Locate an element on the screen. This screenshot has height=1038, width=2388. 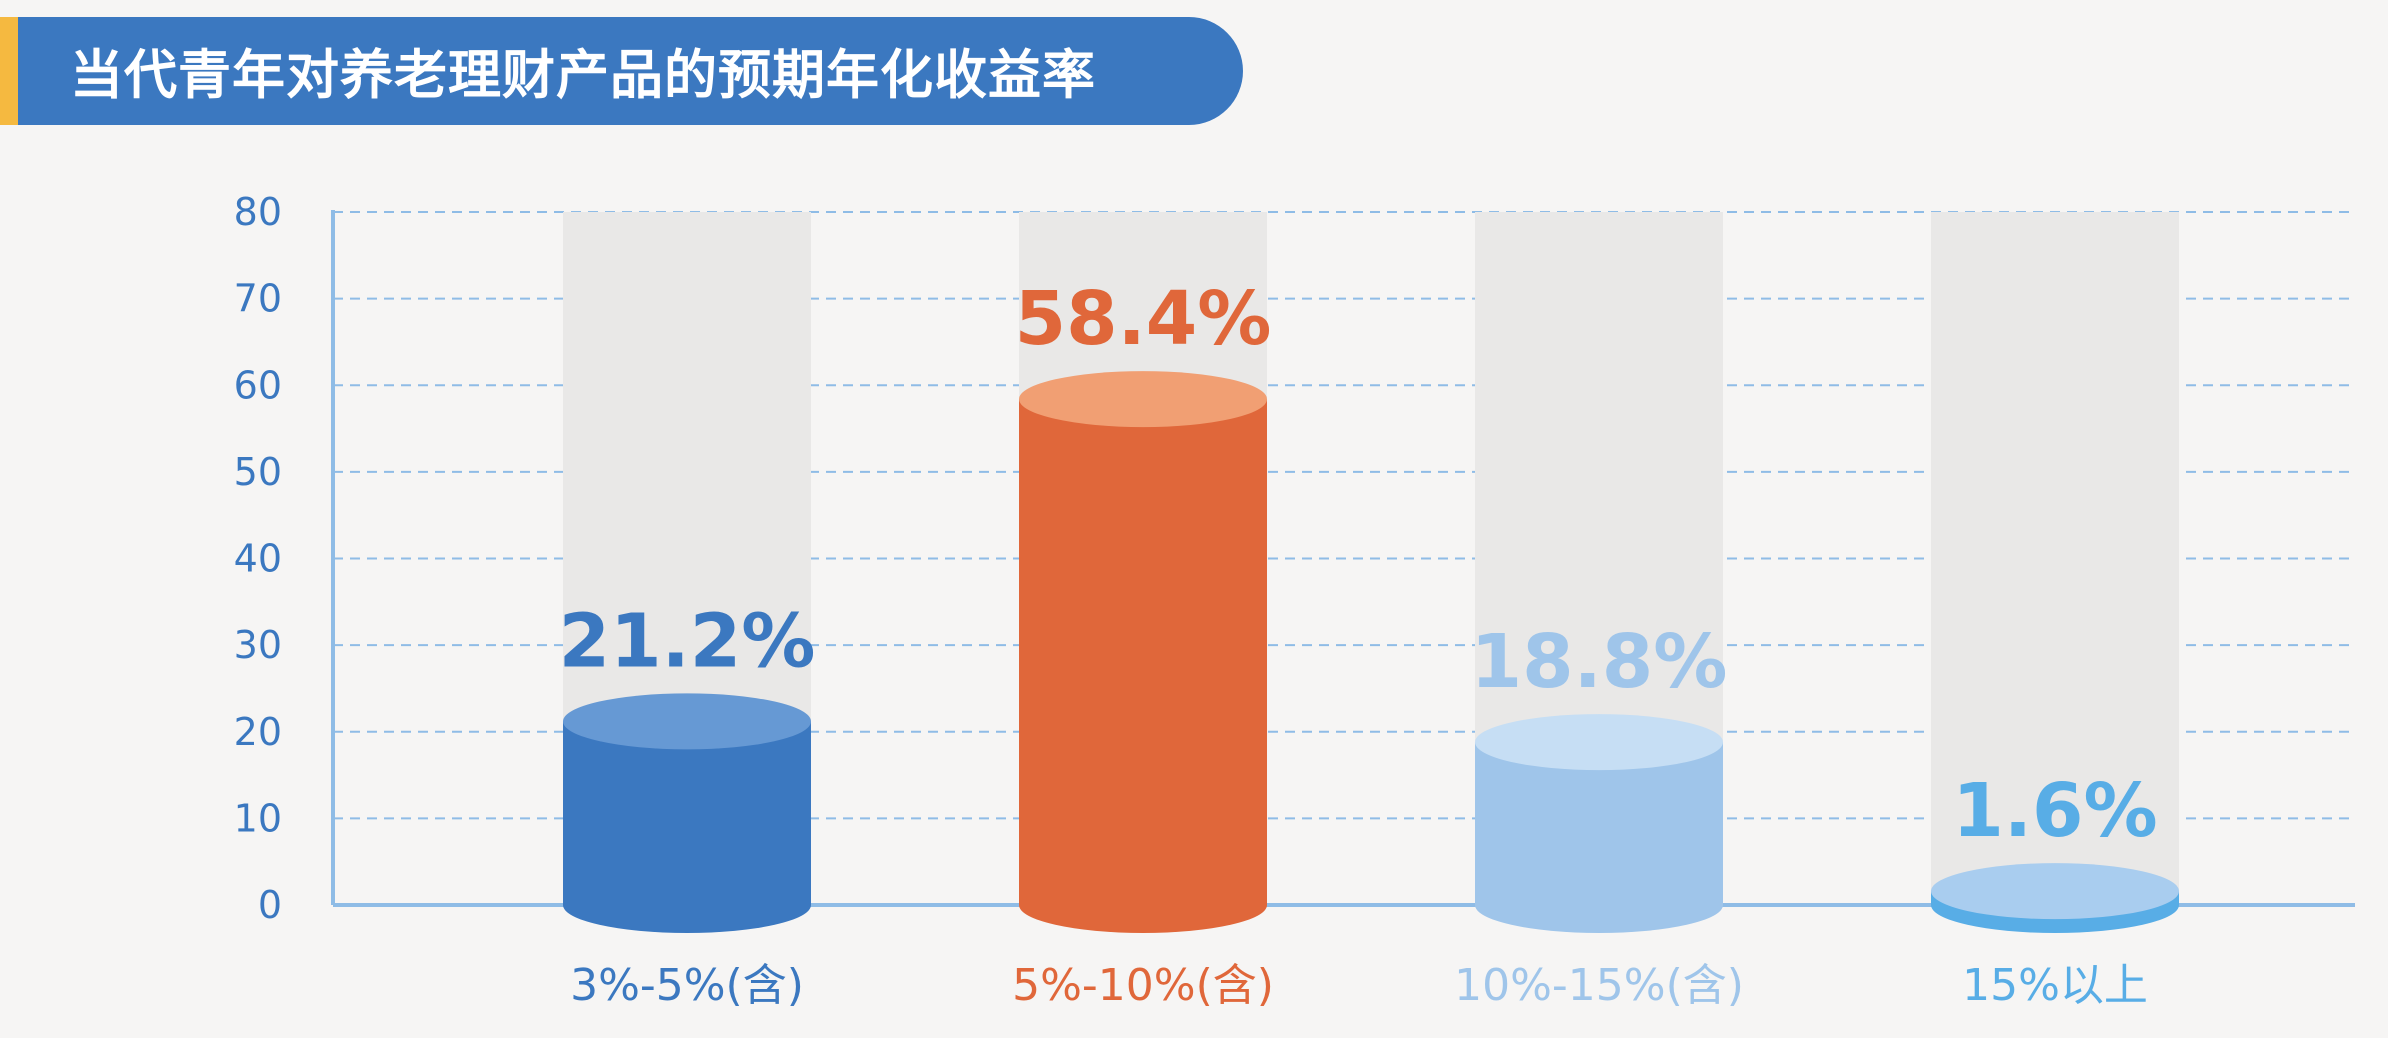
bar-track is located at coordinates (2055, 558).